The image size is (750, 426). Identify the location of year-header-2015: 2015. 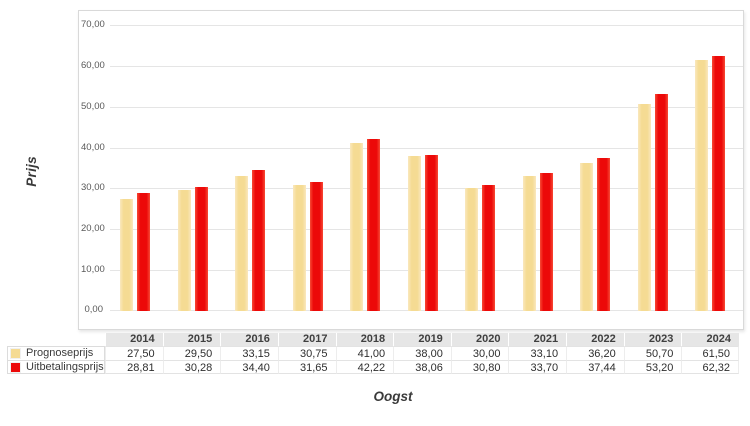
(191, 339).